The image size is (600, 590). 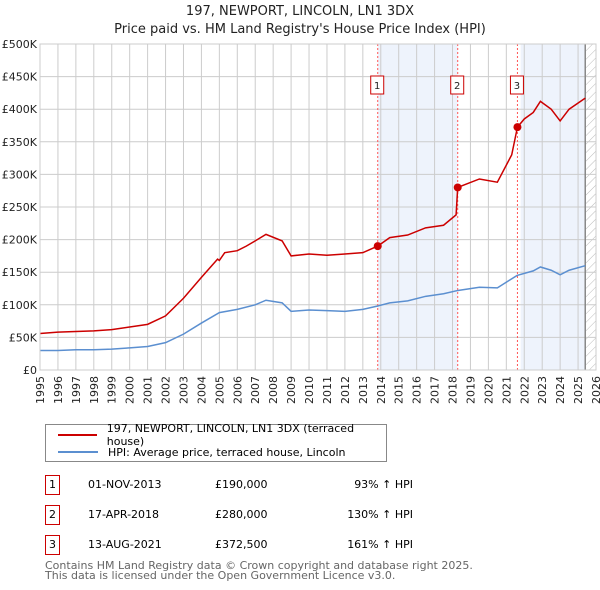 What do you see at coordinates (20, 44) in the screenshot?
I see `y-tick-label: £500K` at bounding box center [20, 44].